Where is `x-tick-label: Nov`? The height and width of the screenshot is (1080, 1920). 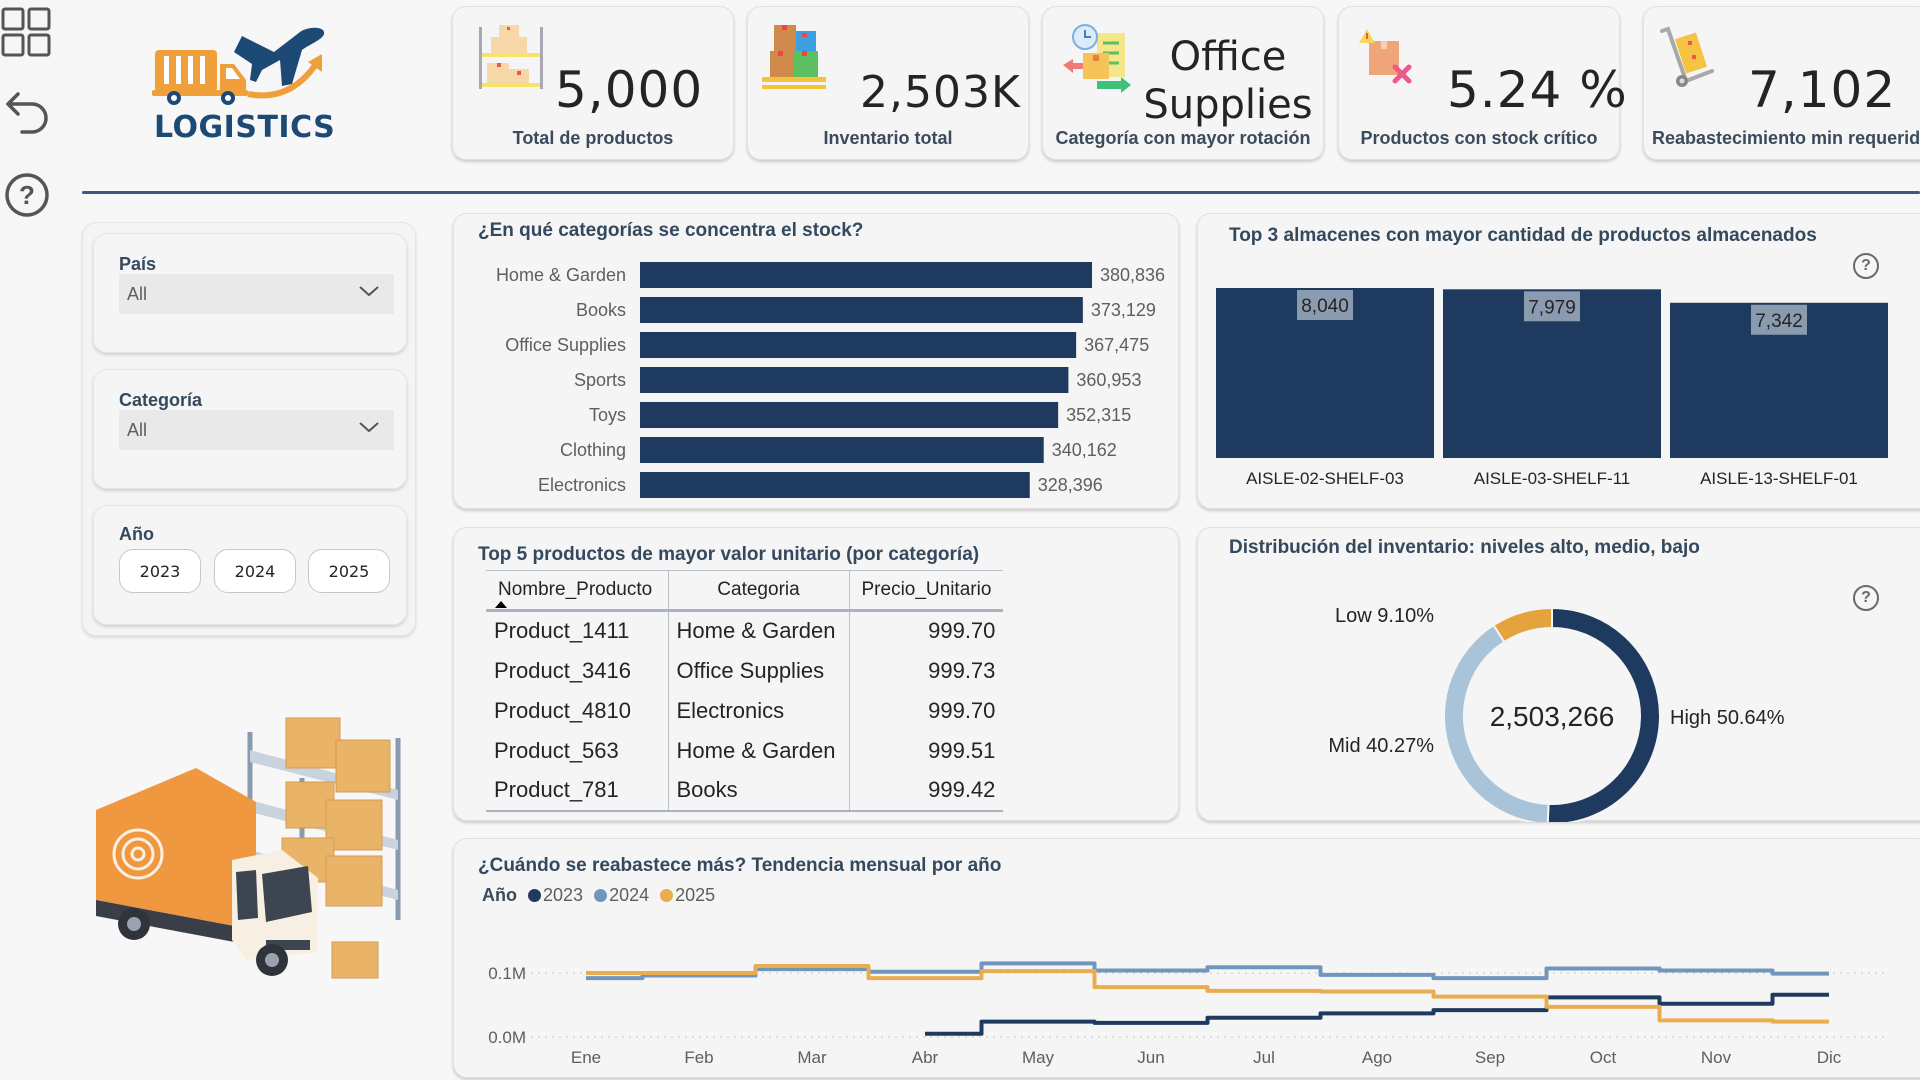 x-tick-label: Nov is located at coordinates (1716, 1057).